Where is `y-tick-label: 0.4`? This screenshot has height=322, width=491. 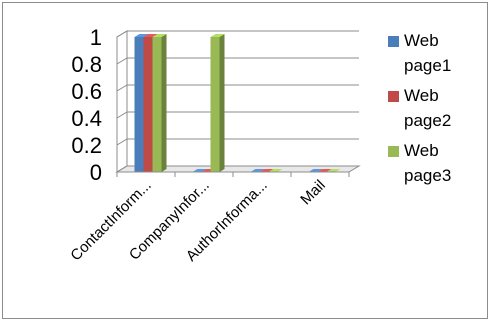 y-tick-label: 0.4 is located at coordinates (86, 118).